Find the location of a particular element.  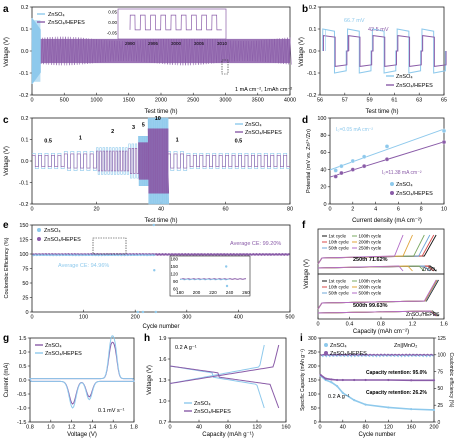

i-ytick-label-0: 0 is located at coordinates (315, 423).